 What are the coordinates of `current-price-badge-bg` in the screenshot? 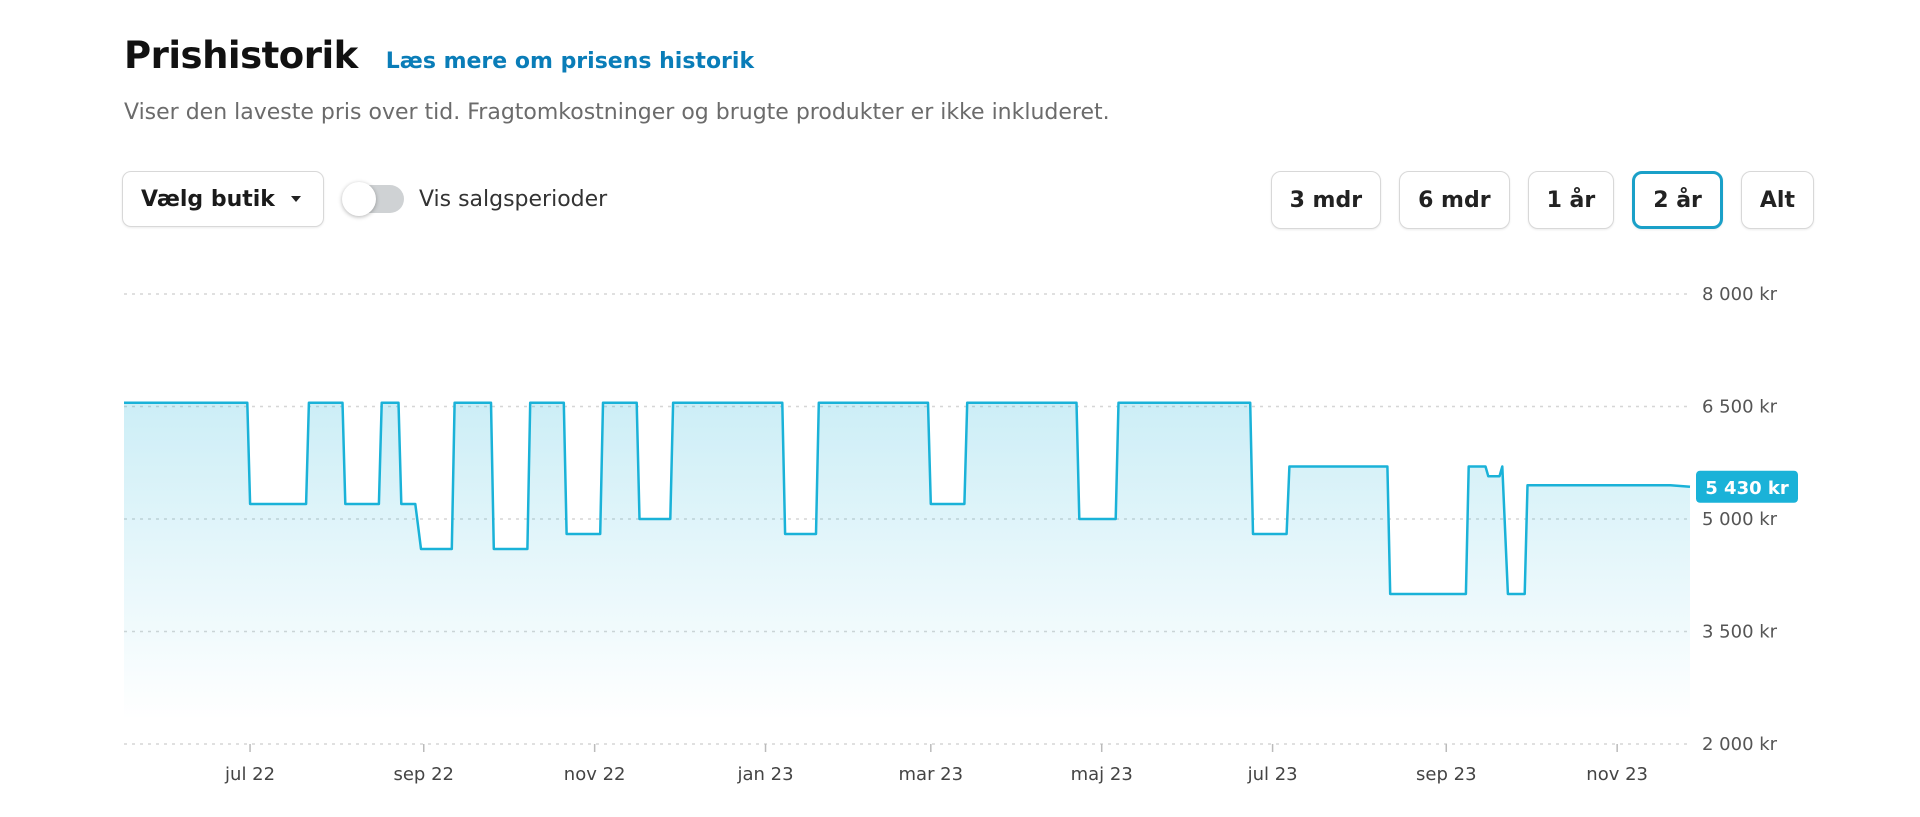 It's located at (1747, 486).